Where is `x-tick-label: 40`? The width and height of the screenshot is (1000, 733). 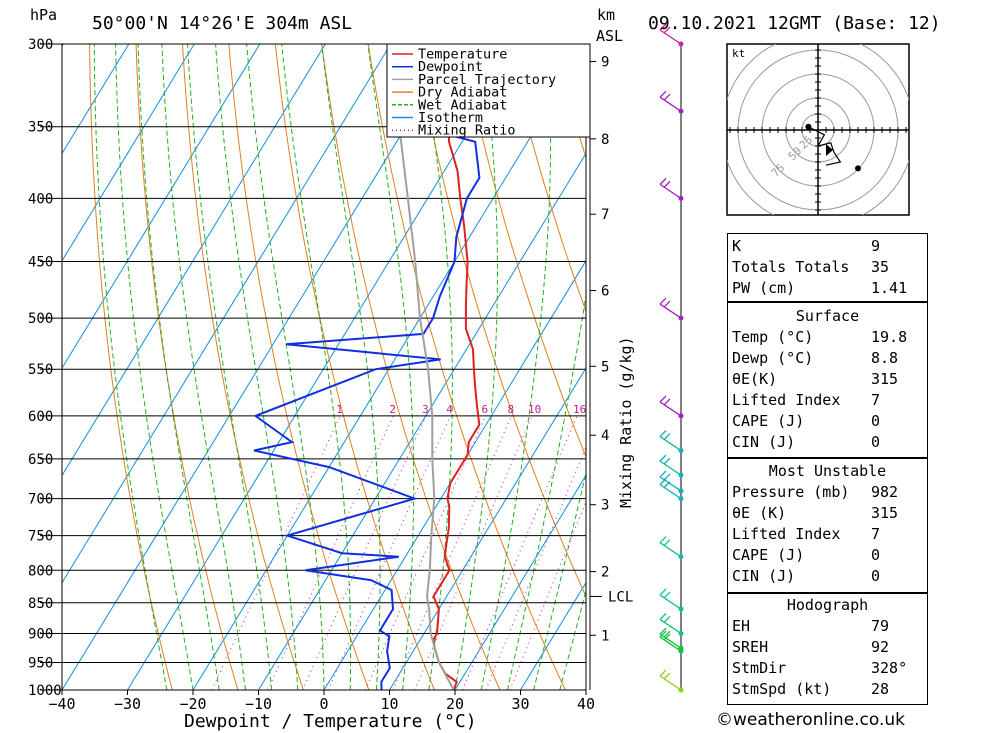
x-tick-label: 40 is located at coordinates (586, 704).